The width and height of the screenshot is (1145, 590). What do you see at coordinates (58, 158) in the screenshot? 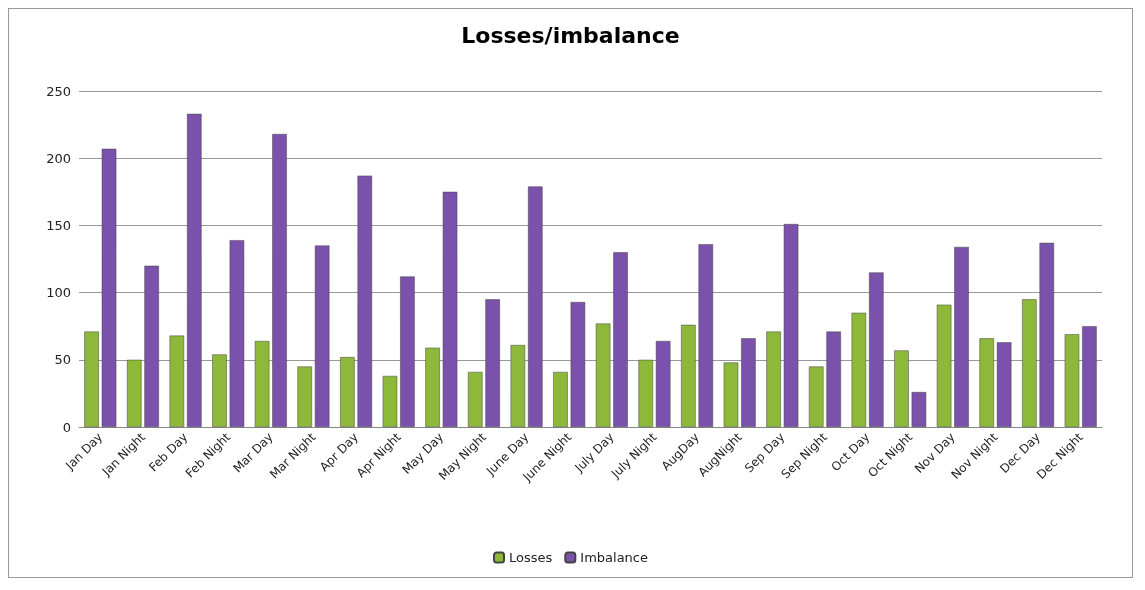
I see `y-tick-label: 200` at bounding box center [58, 158].